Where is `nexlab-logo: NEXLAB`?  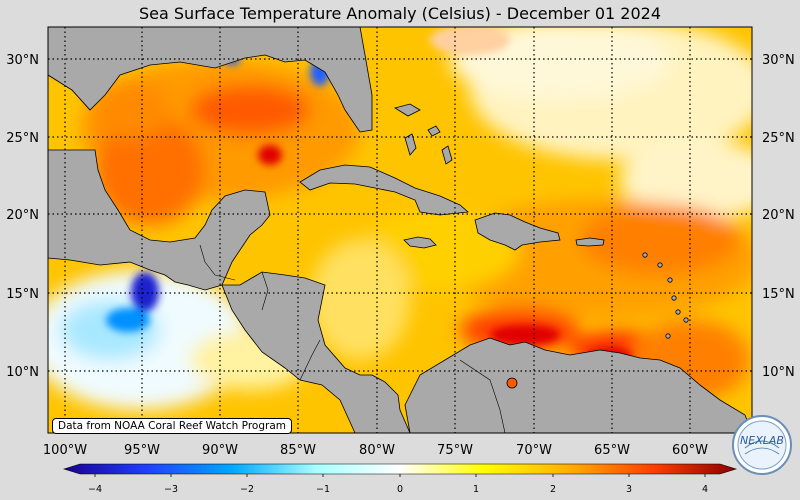
nexlab-logo: NEXLAB is located at coordinates (762, 445).